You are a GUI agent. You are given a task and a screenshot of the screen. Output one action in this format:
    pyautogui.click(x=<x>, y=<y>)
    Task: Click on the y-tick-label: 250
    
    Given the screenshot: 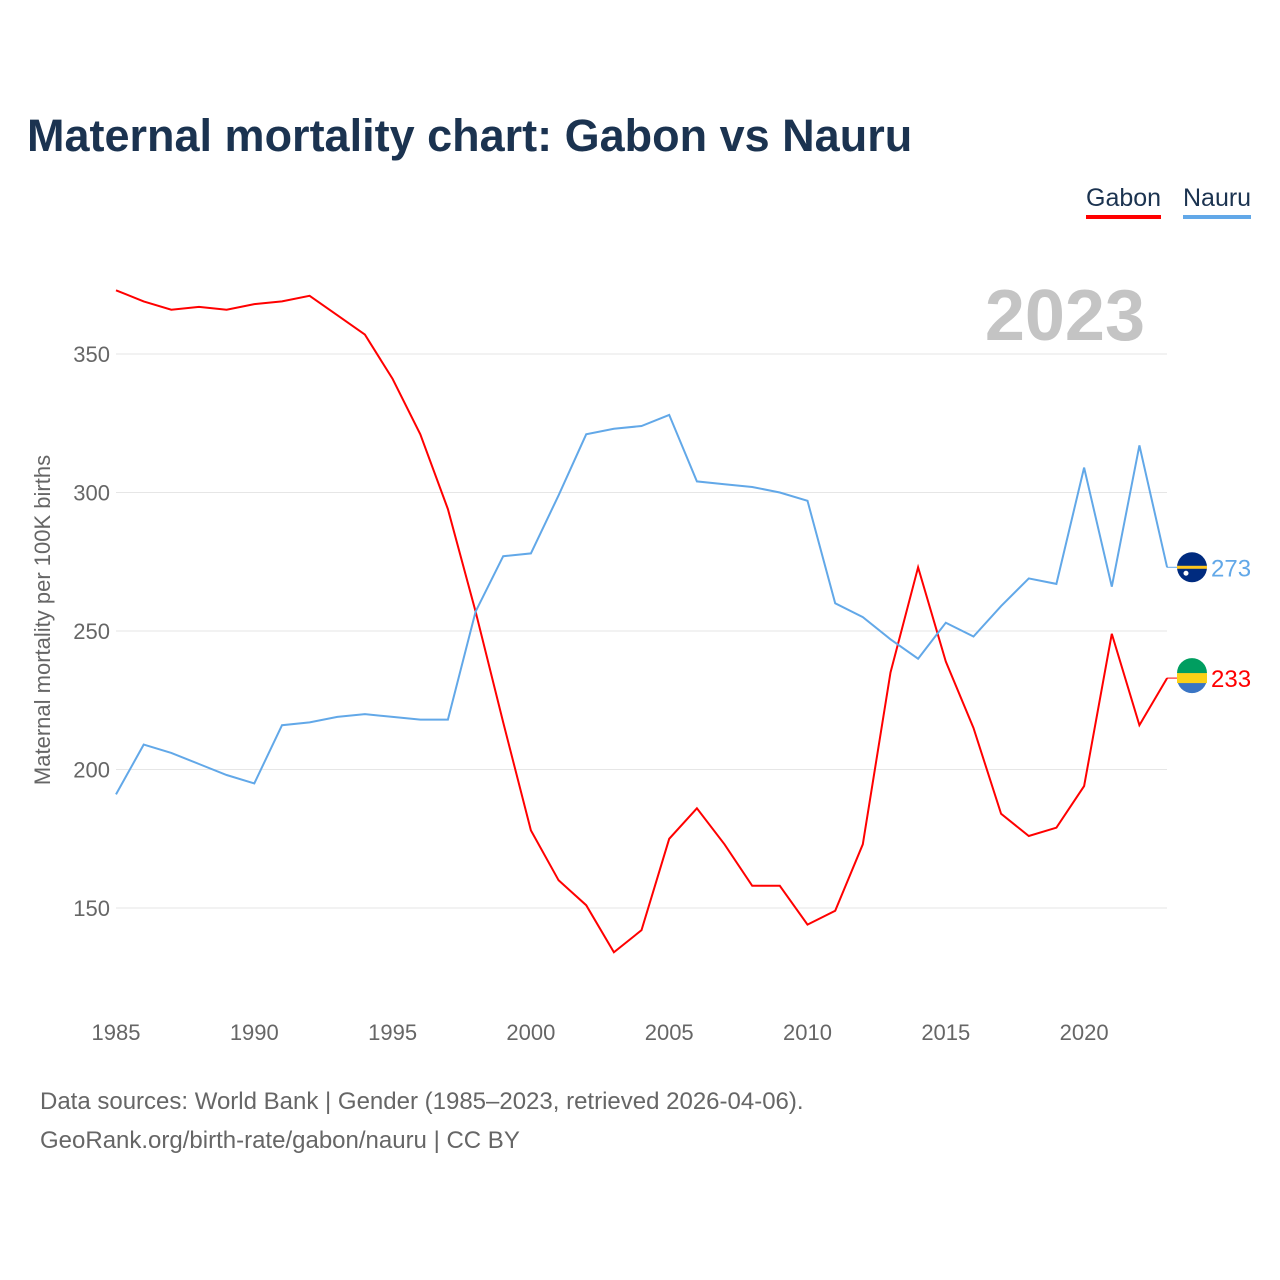 What is the action you would take?
    pyautogui.click(x=91, y=631)
    